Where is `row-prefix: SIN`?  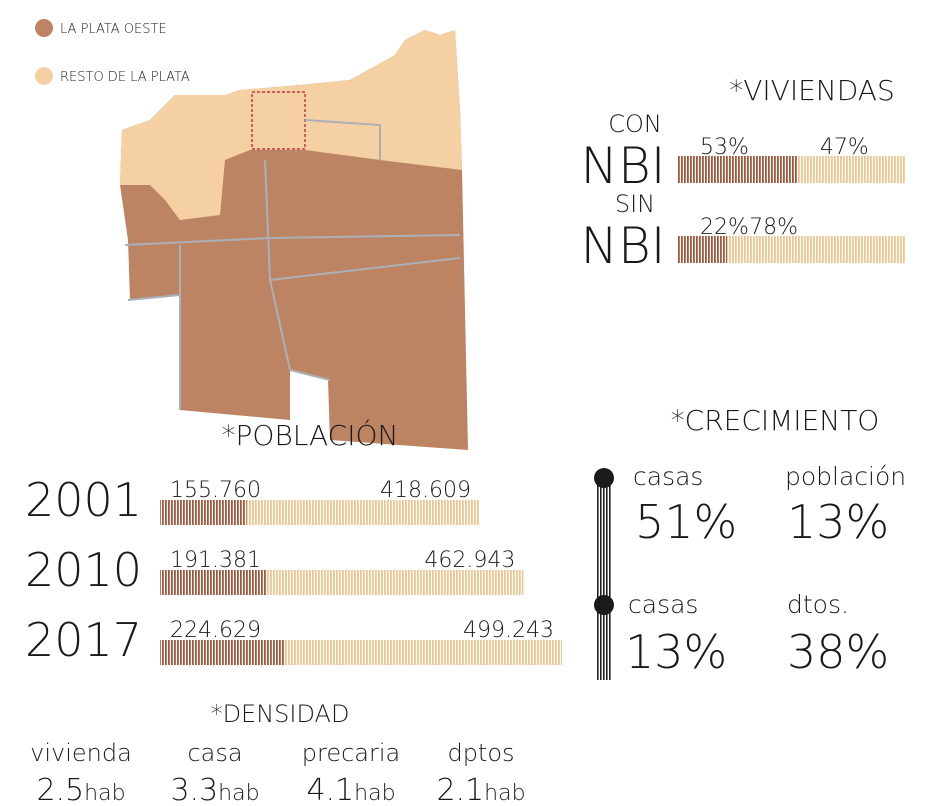 row-prefix: SIN is located at coordinates (635, 204).